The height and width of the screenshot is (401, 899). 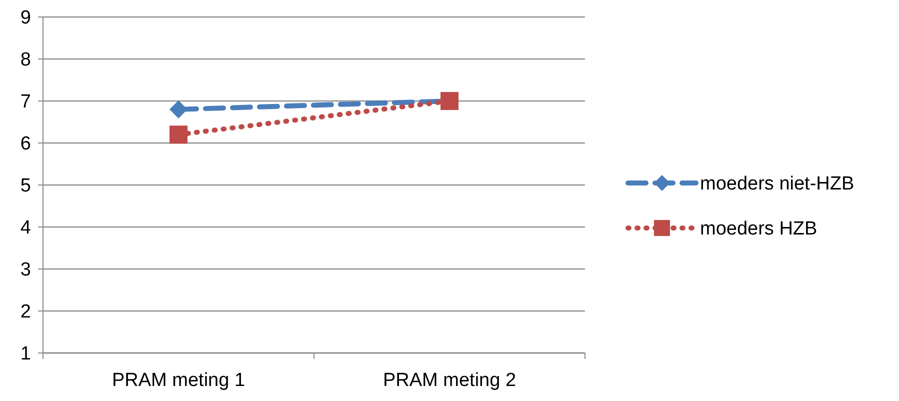 I want to click on y-tick-label: 5, so click(x=25, y=186).